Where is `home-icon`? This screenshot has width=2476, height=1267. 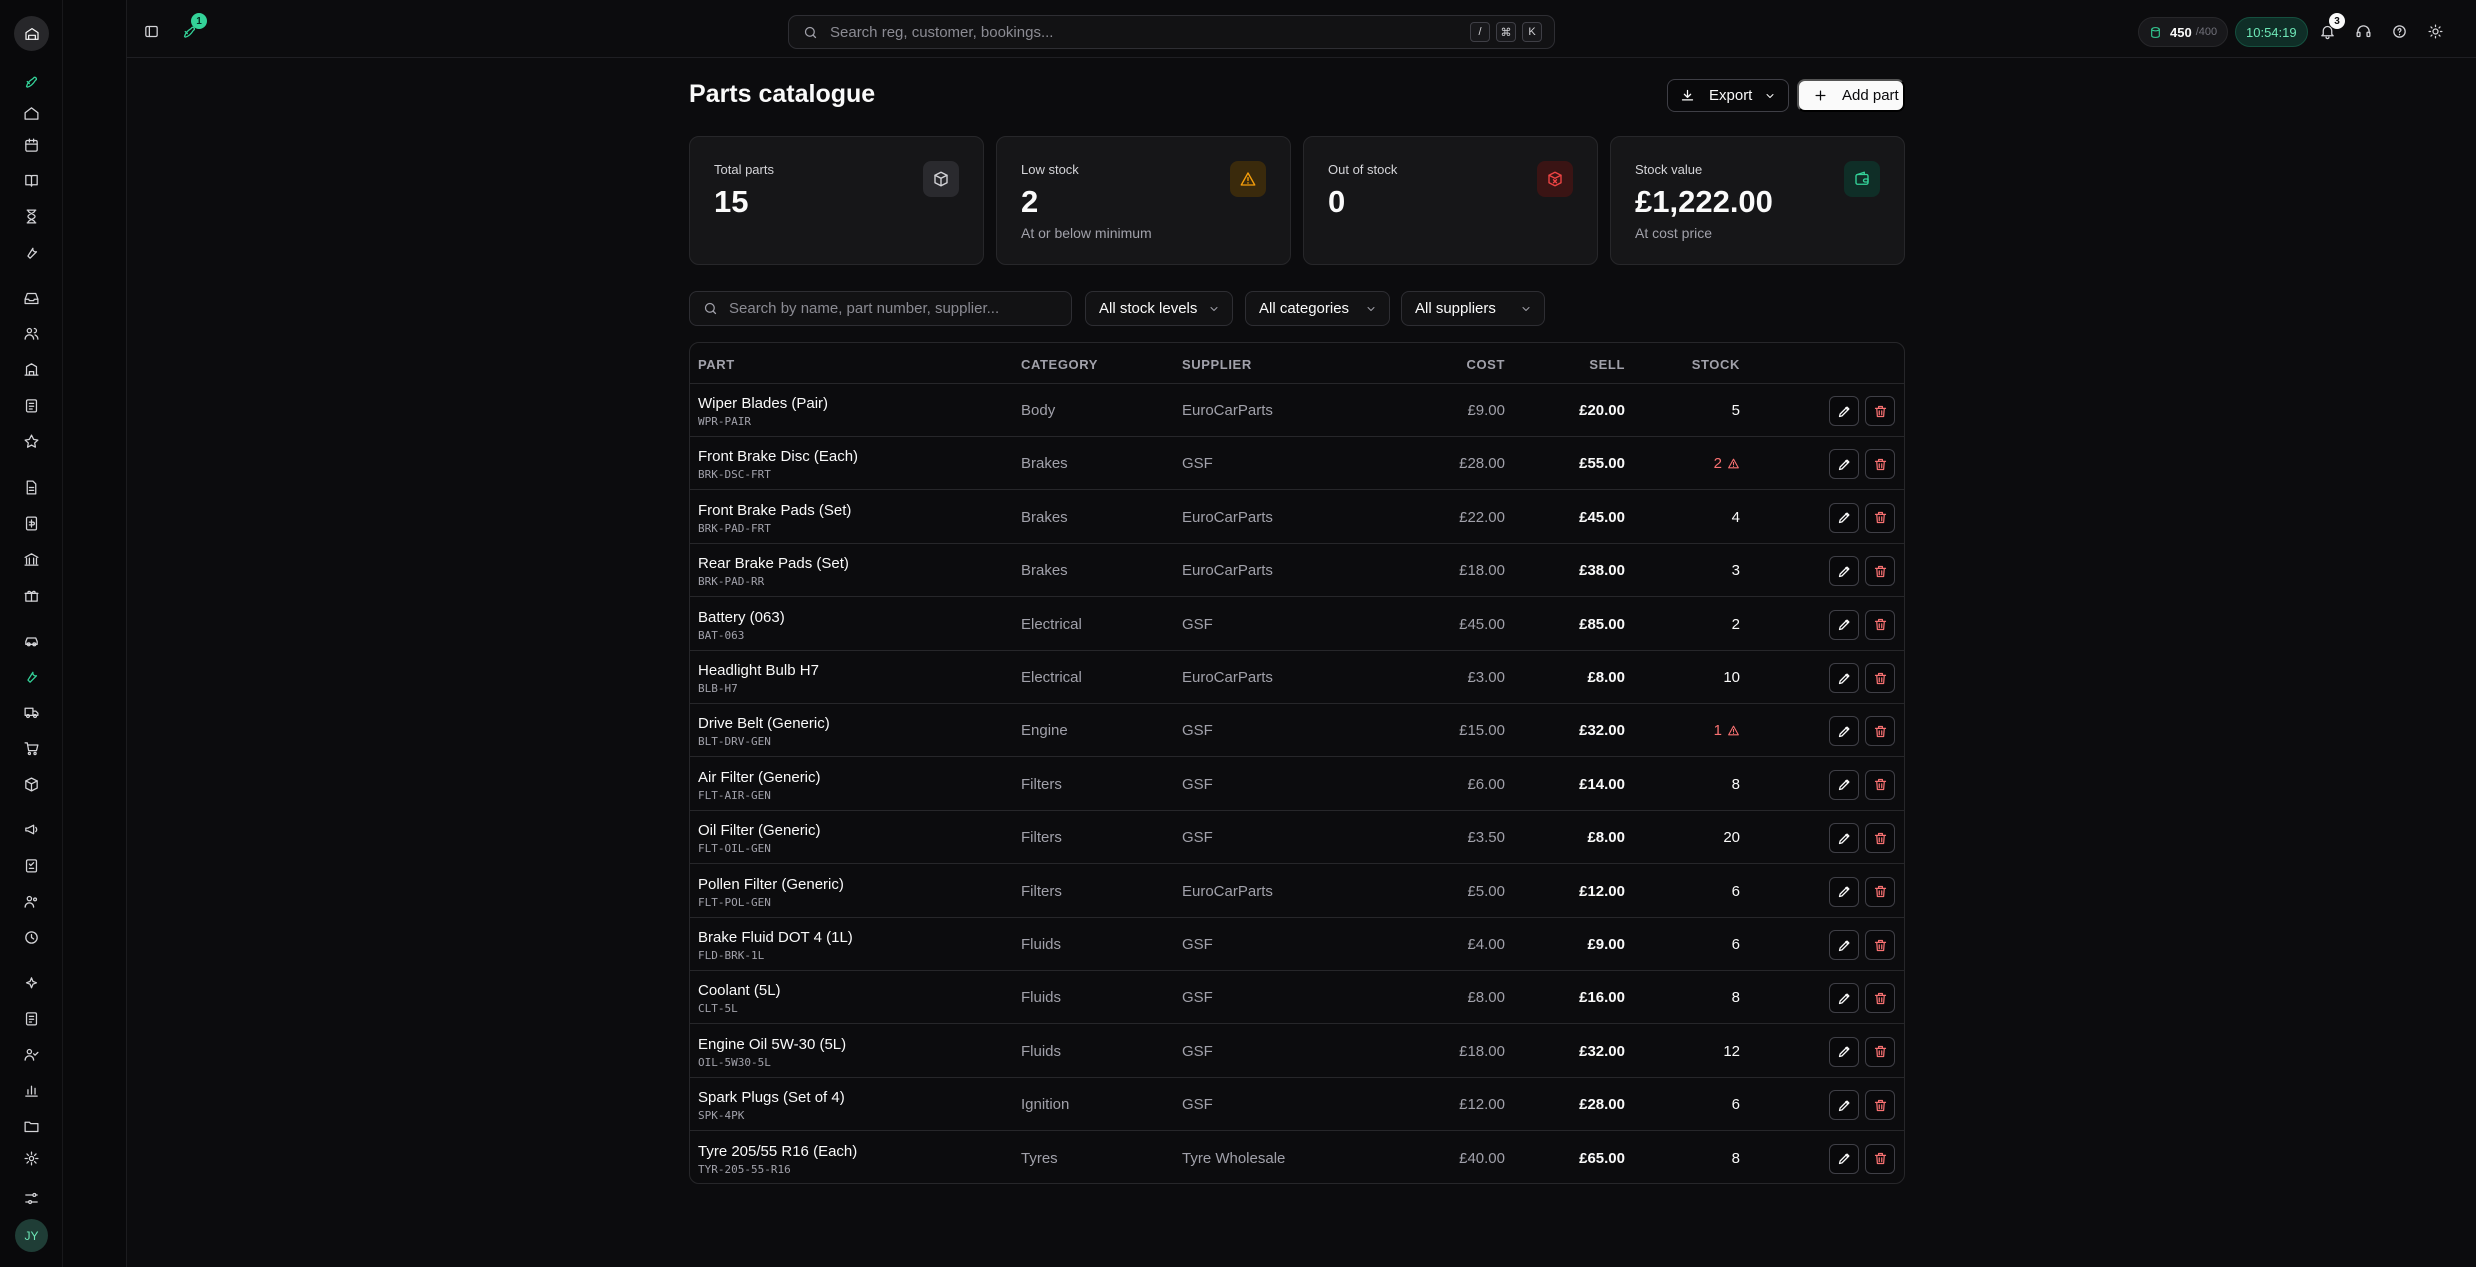
home-icon is located at coordinates (31, 113).